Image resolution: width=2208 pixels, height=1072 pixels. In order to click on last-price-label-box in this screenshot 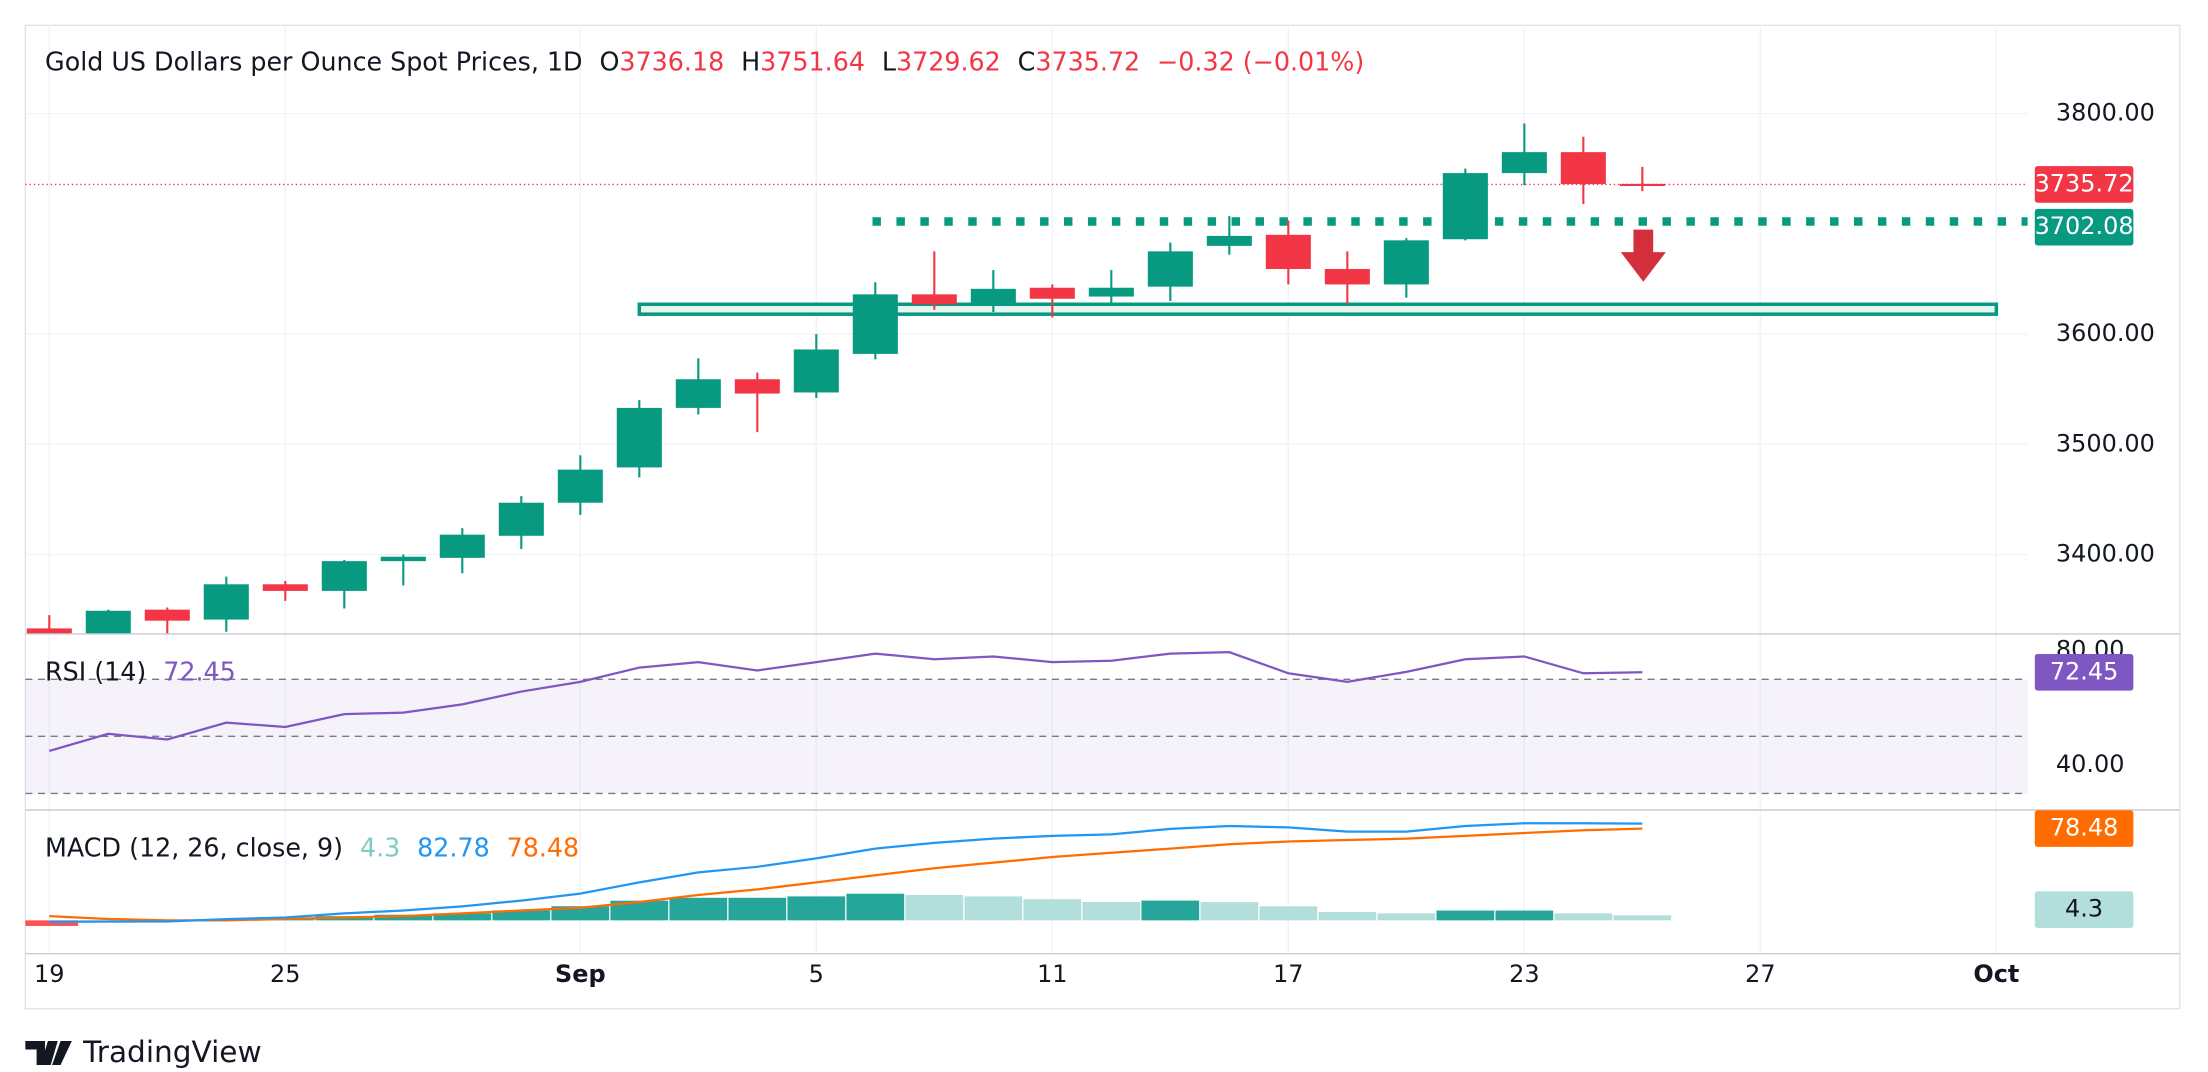, I will do `click(2084, 184)`.